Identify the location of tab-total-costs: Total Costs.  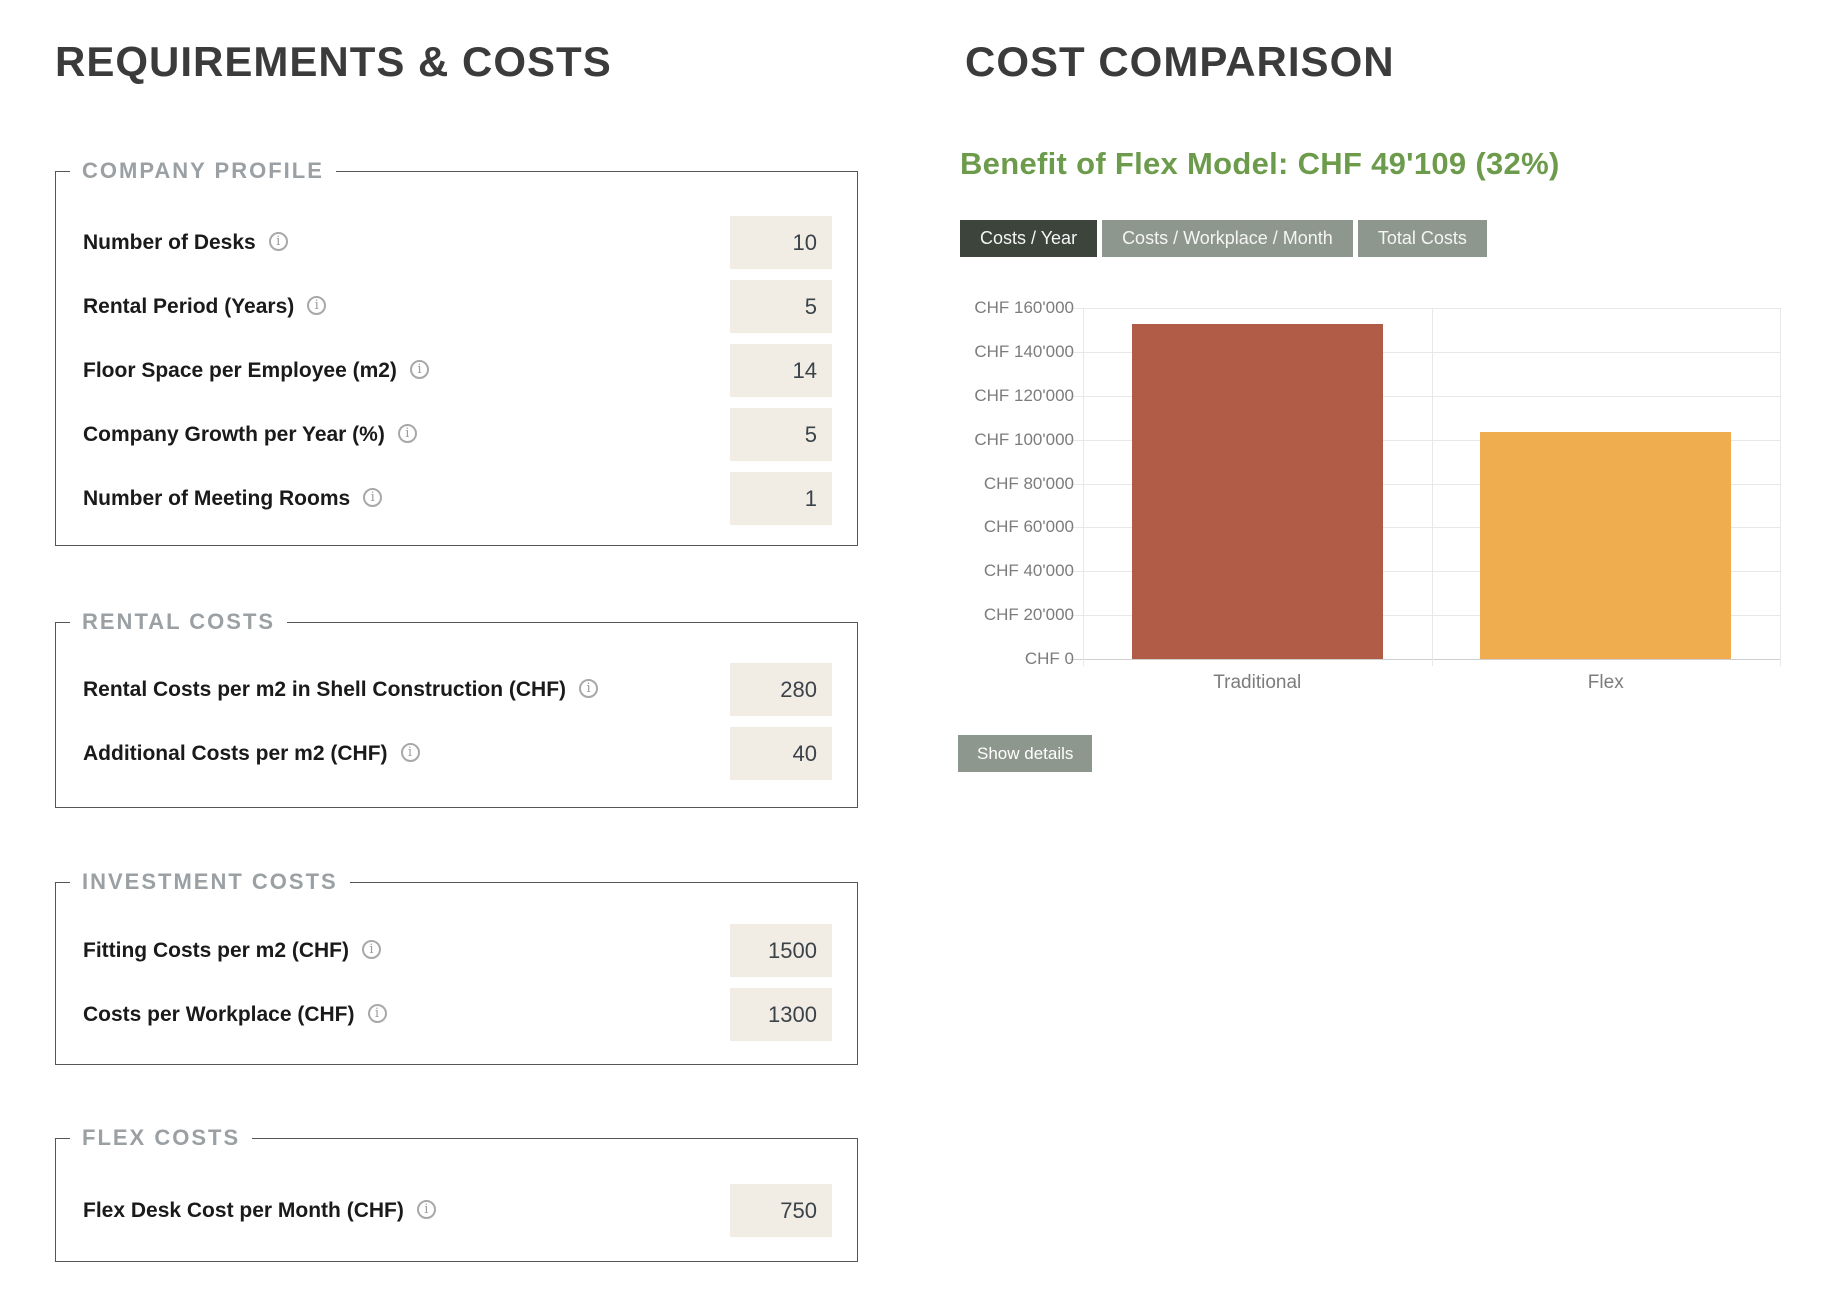
(1422, 238).